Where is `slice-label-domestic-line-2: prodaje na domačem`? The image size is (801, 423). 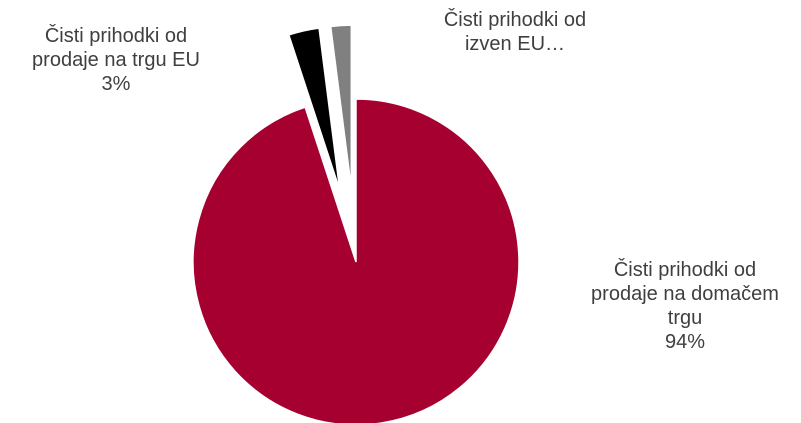 slice-label-domestic-line-2: prodaje na domačem is located at coordinates (685, 294).